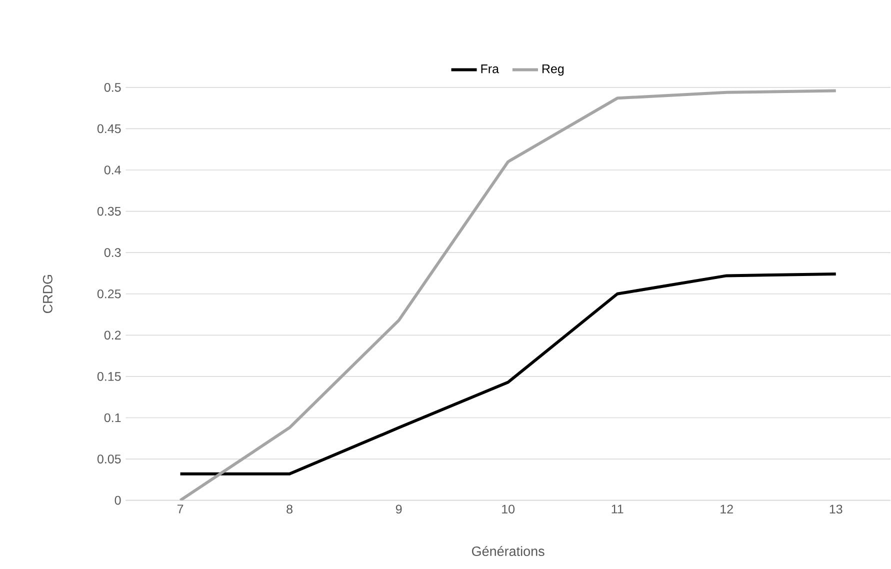 The width and height of the screenshot is (891, 569). Describe the element at coordinates (109, 376) in the screenshot. I see `y-tick-label: 0.15` at that location.